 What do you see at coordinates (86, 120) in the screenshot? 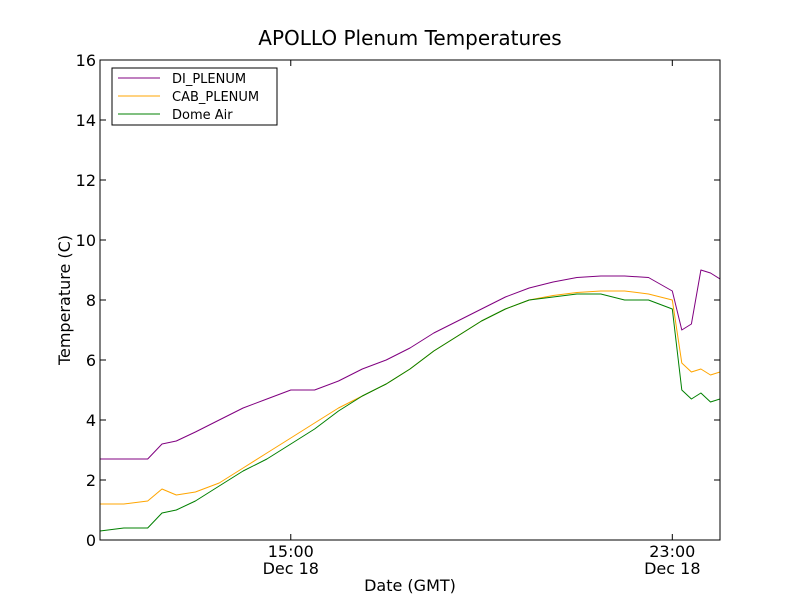
I see `y-tick-label: 14` at bounding box center [86, 120].